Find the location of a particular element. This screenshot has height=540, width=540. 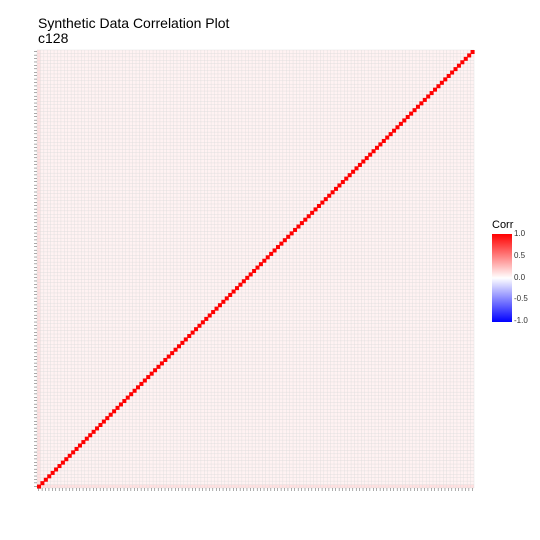

legend-tick-label: -0.5 is located at coordinates (521, 298).